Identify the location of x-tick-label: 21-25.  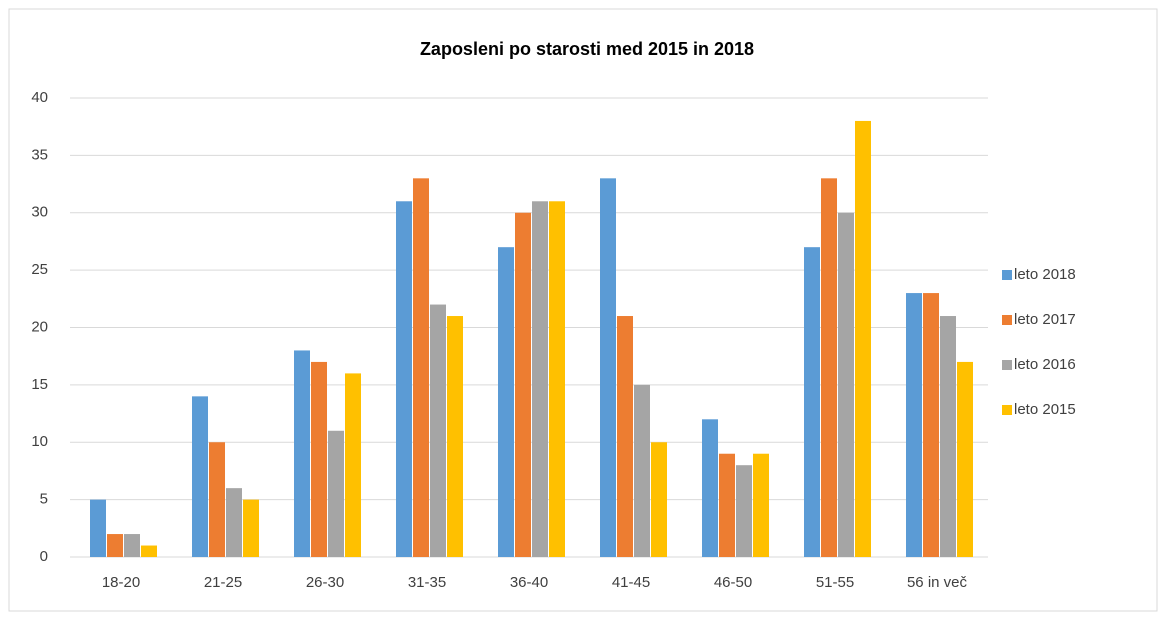
(223, 582).